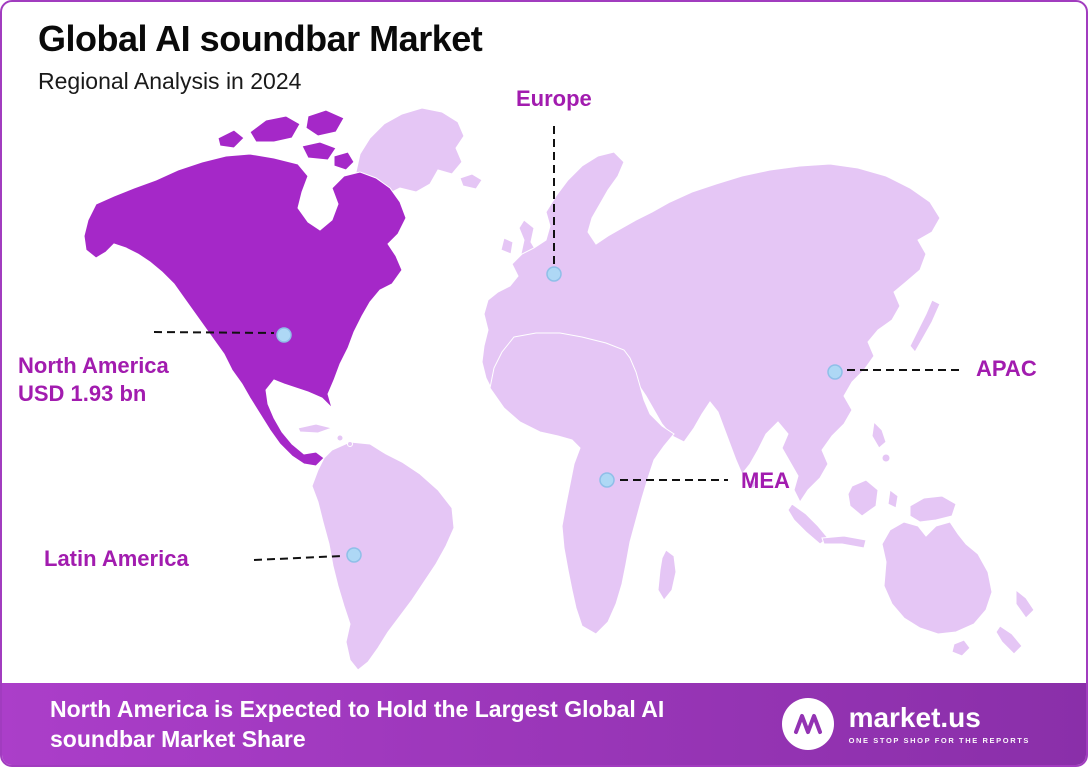 Image resolution: width=1088 pixels, height=767 pixels. I want to click on landmass-tasmania, so click(961, 648).